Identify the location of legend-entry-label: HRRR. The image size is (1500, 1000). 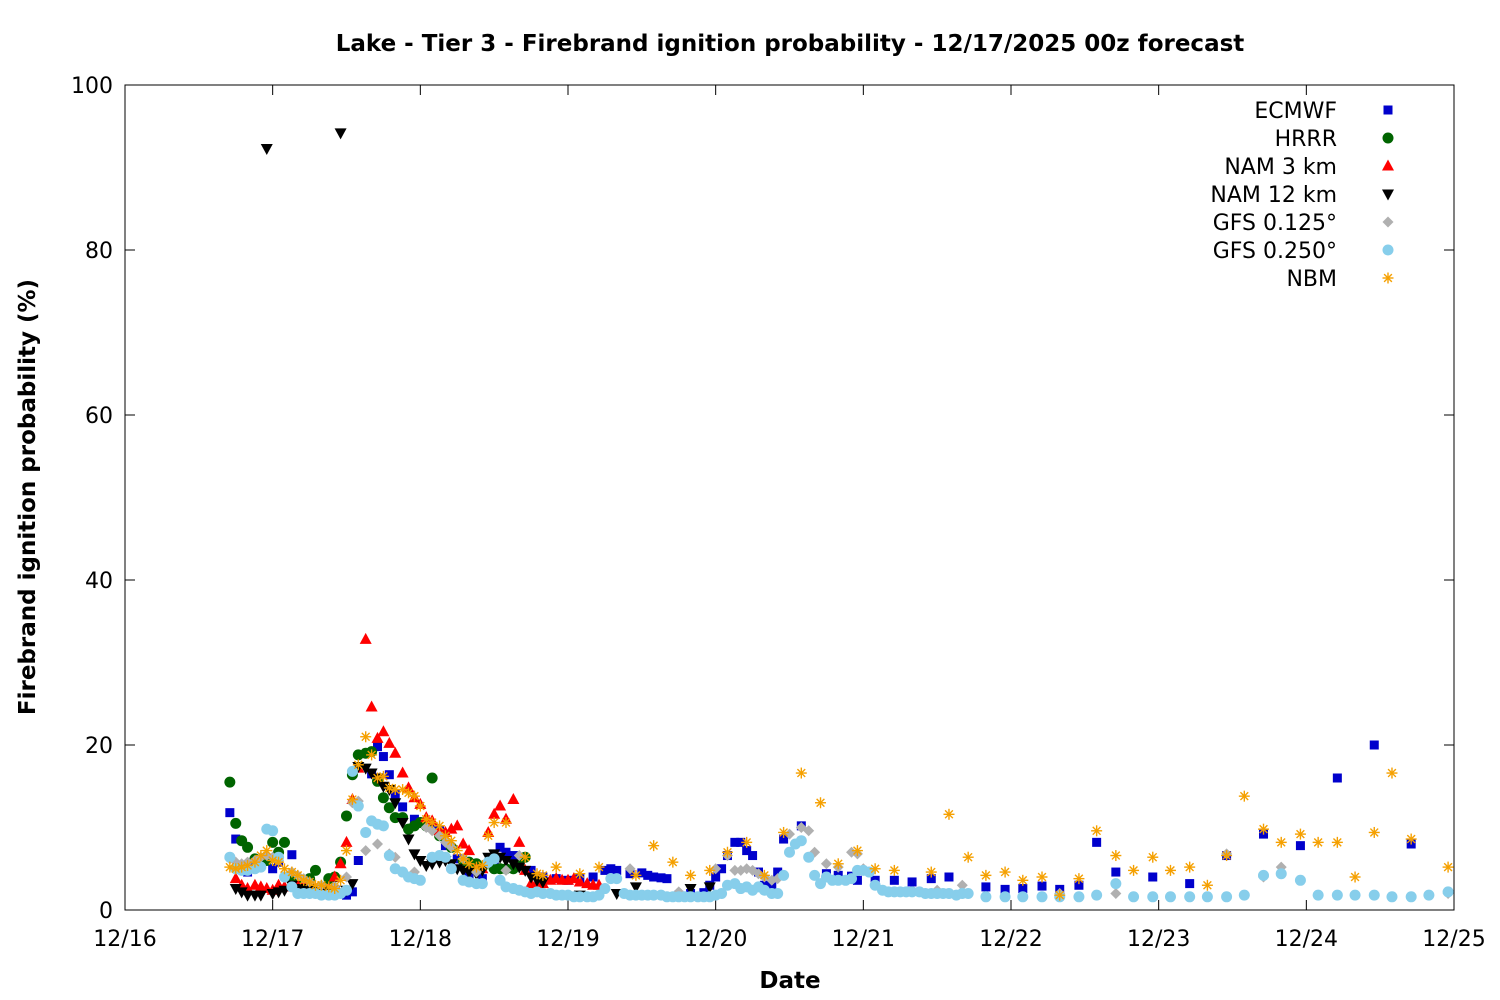
(1306, 139).